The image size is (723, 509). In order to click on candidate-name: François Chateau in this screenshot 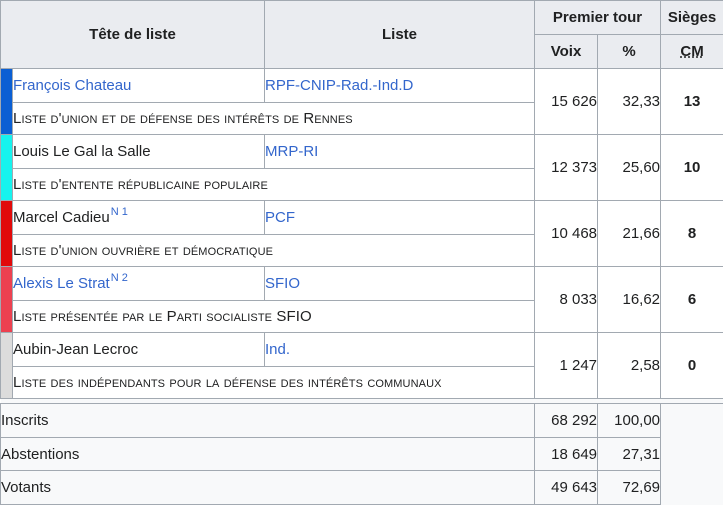, I will do `click(72, 85)`.